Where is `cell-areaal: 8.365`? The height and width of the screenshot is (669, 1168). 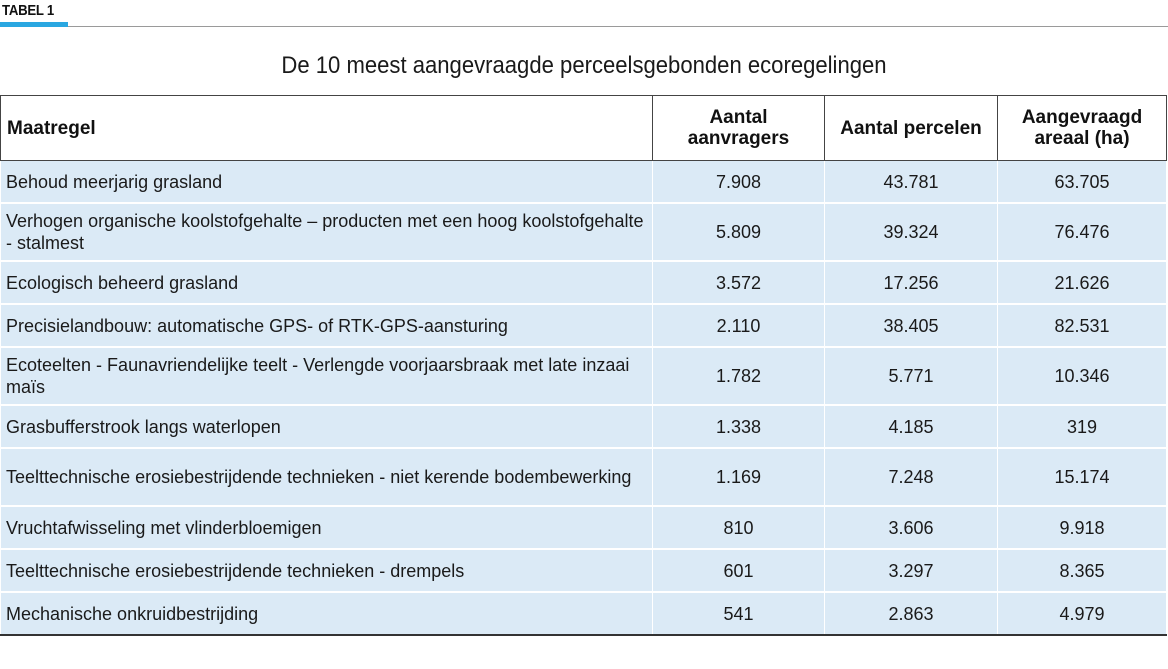
cell-areaal: 8.365 is located at coordinates (1082, 571).